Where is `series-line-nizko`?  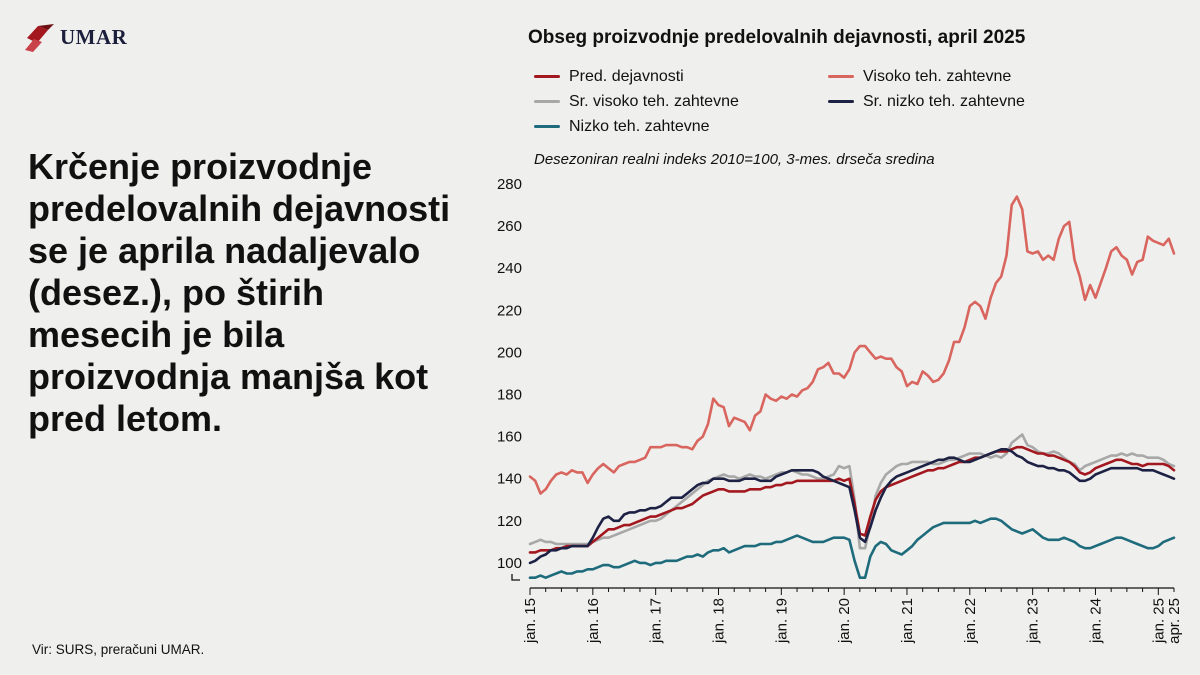
series-line-nizko is located at coordinates (852, 548).